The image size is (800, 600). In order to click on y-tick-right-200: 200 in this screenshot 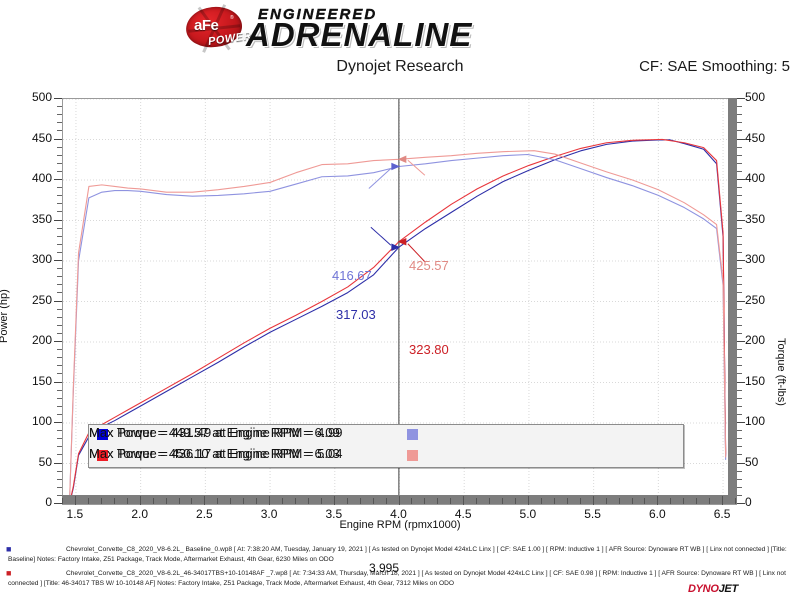, I will do `click(755, 340)`.